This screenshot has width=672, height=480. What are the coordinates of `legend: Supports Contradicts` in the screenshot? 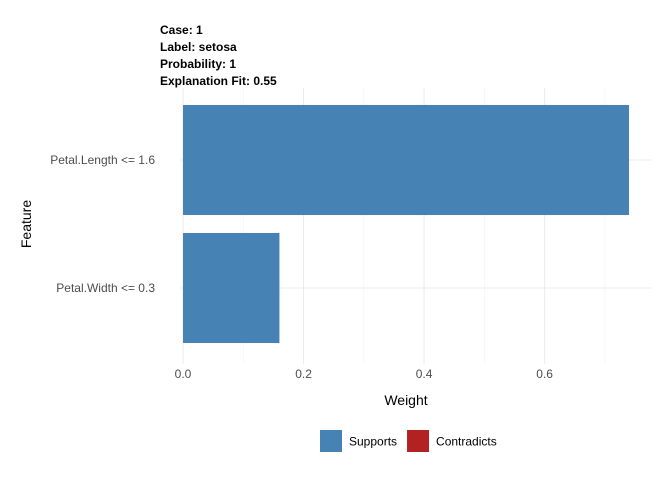 It's located at (408, 441).